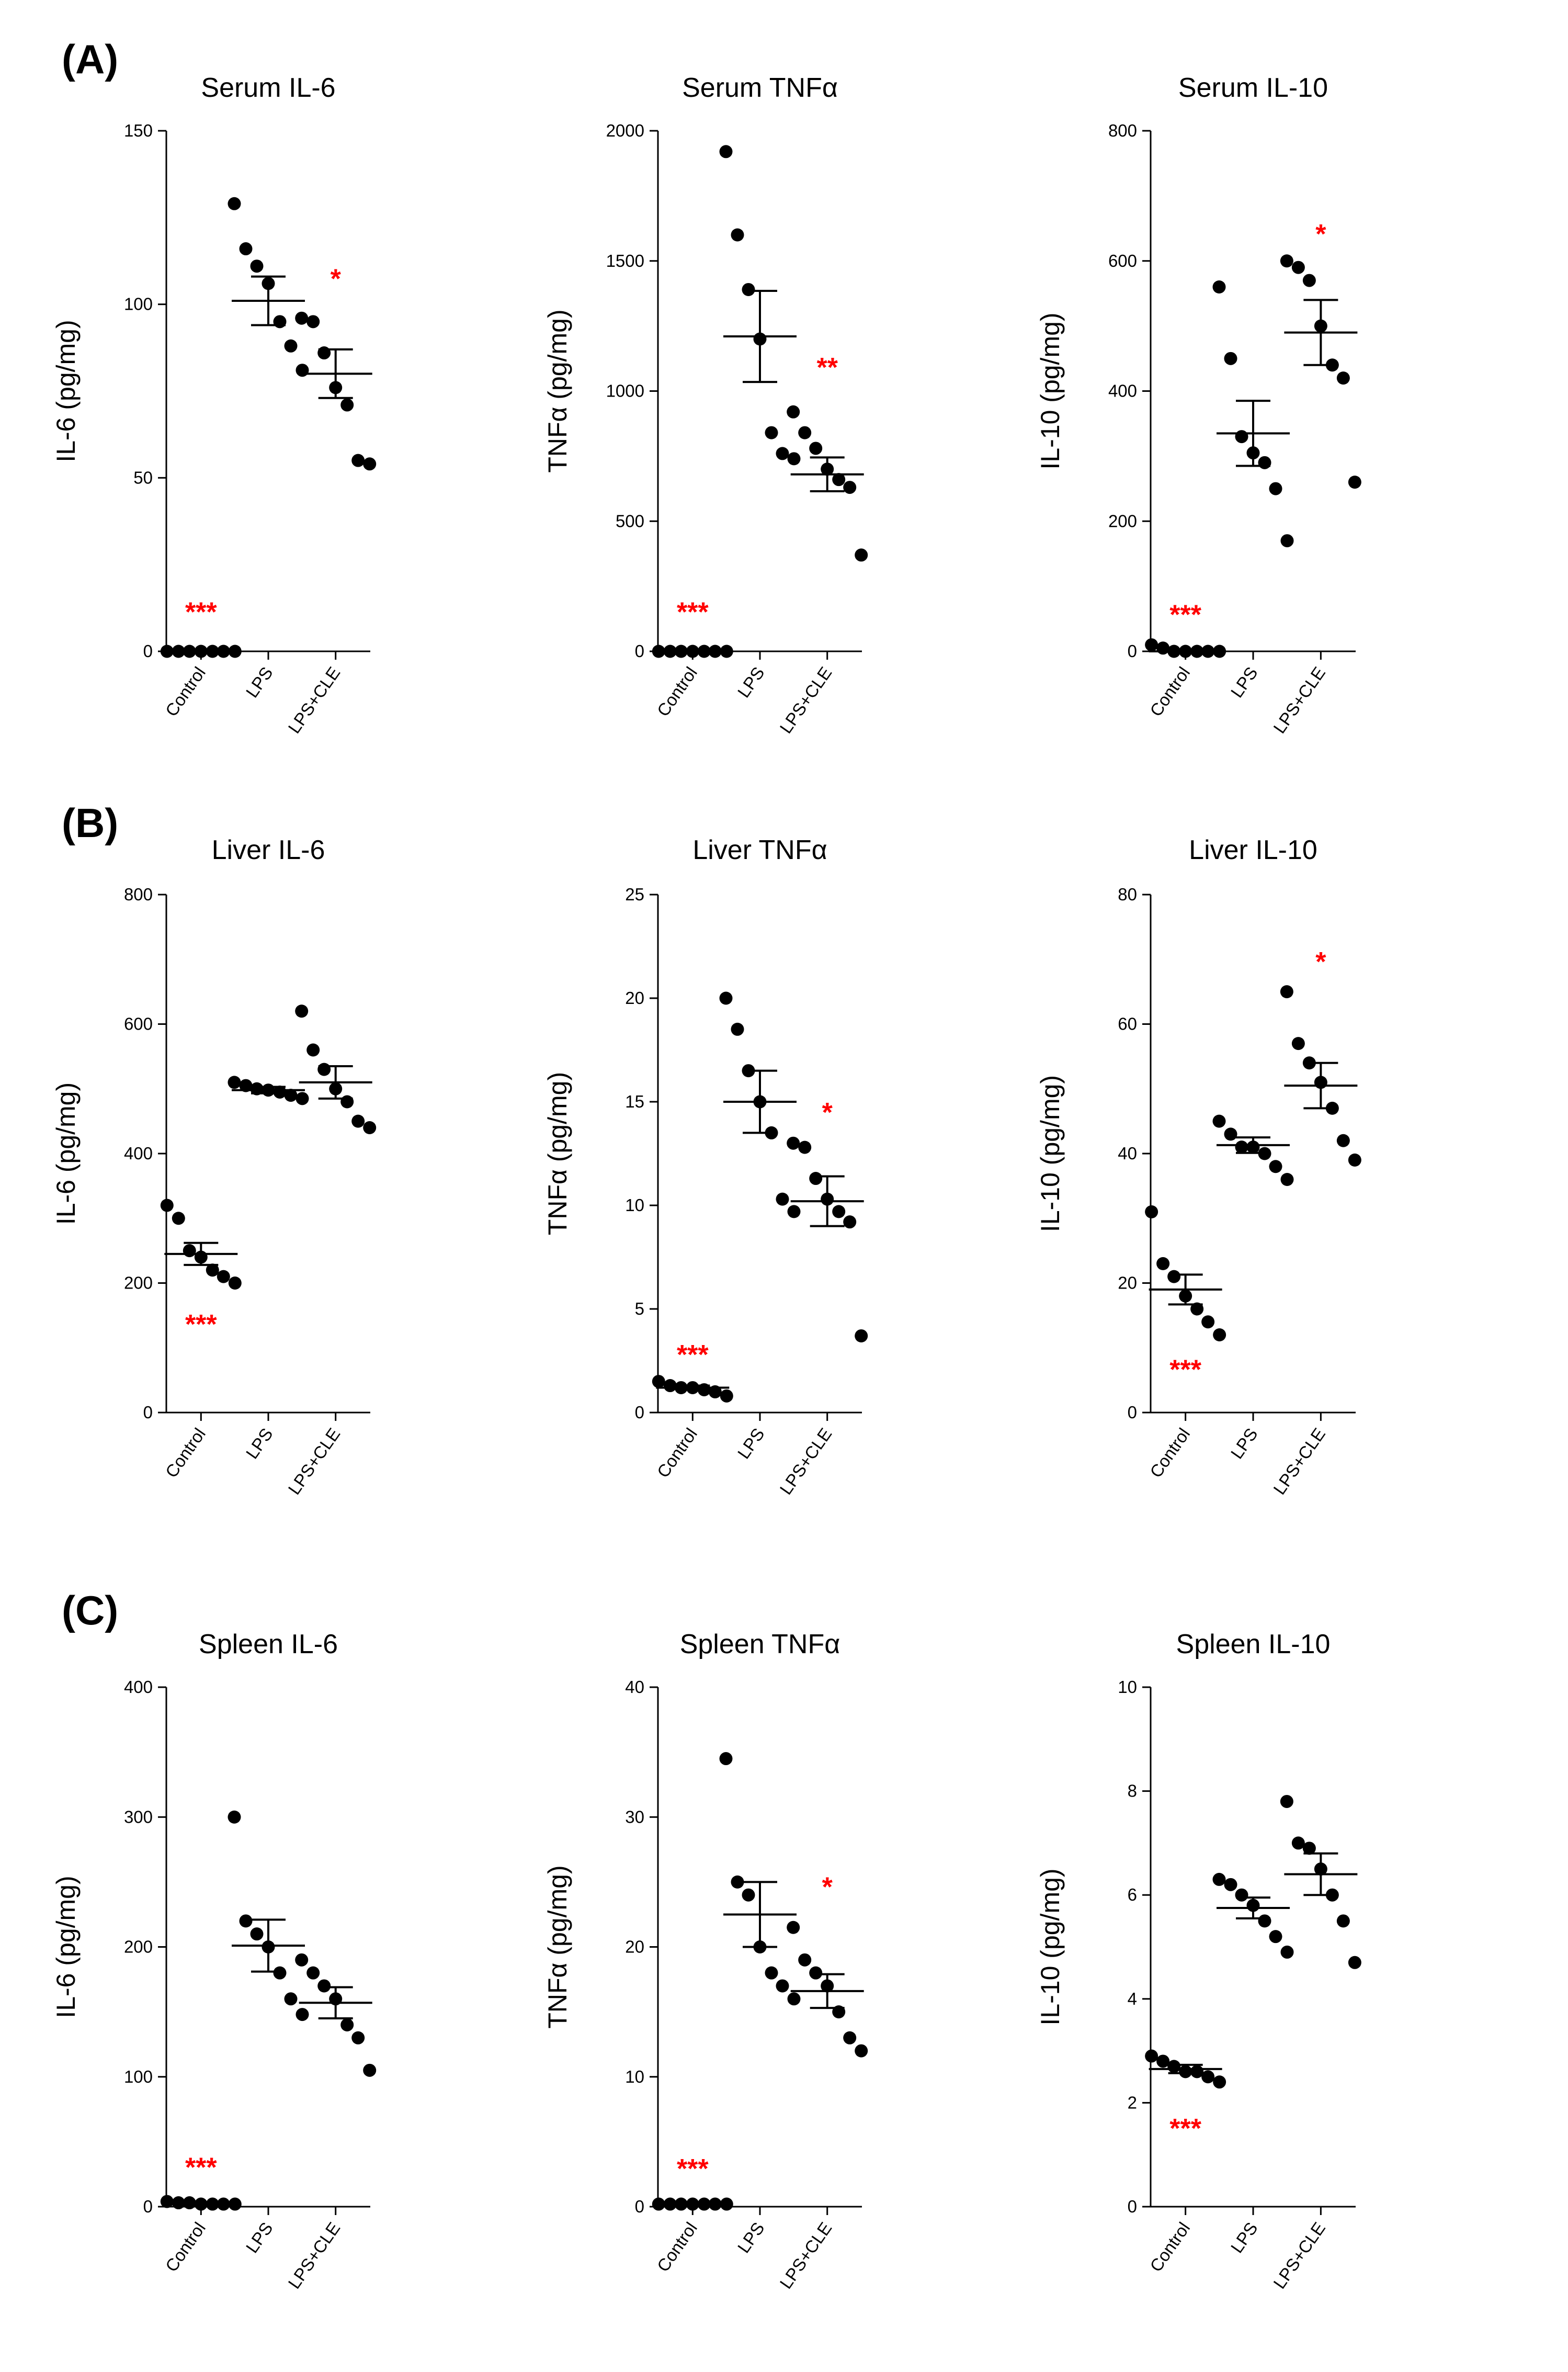 This screenshot has height=2372, width=1568. Describe the element at coordinates (634, 1102) in the screenshot. I see `y-tick-label: 15` at that location.